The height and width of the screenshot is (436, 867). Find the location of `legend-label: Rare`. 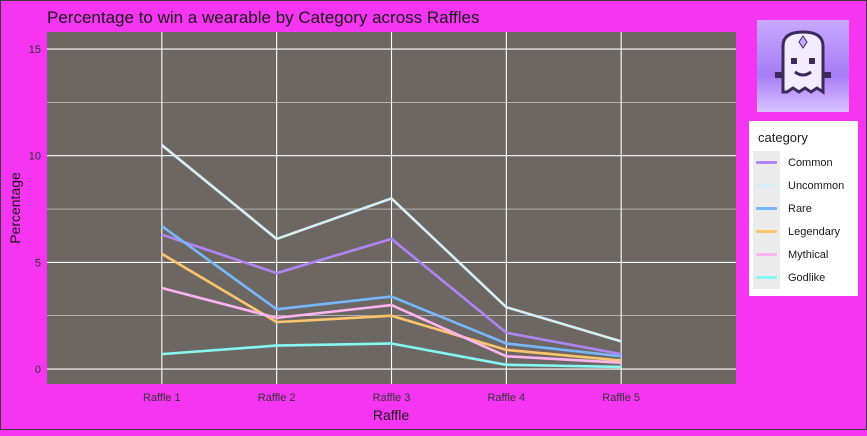

legend-label: Rare is located at coordinates (800, 209).